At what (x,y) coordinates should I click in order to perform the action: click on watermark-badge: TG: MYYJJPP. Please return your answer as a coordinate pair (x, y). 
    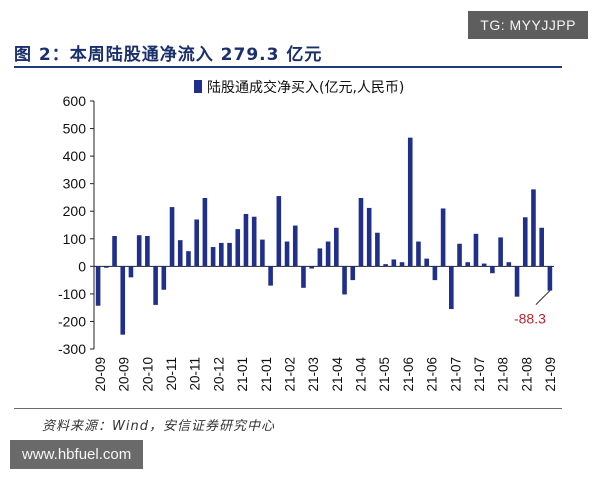
    Looking at the image, I should click on (528, 25).